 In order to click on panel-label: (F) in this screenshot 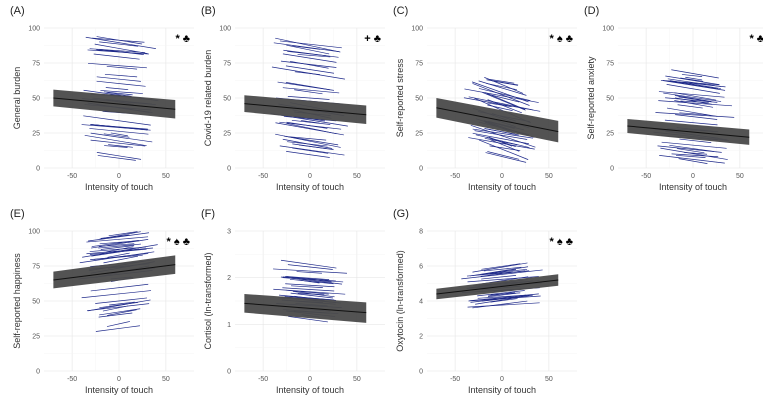, I will do `click(208, 214)`.